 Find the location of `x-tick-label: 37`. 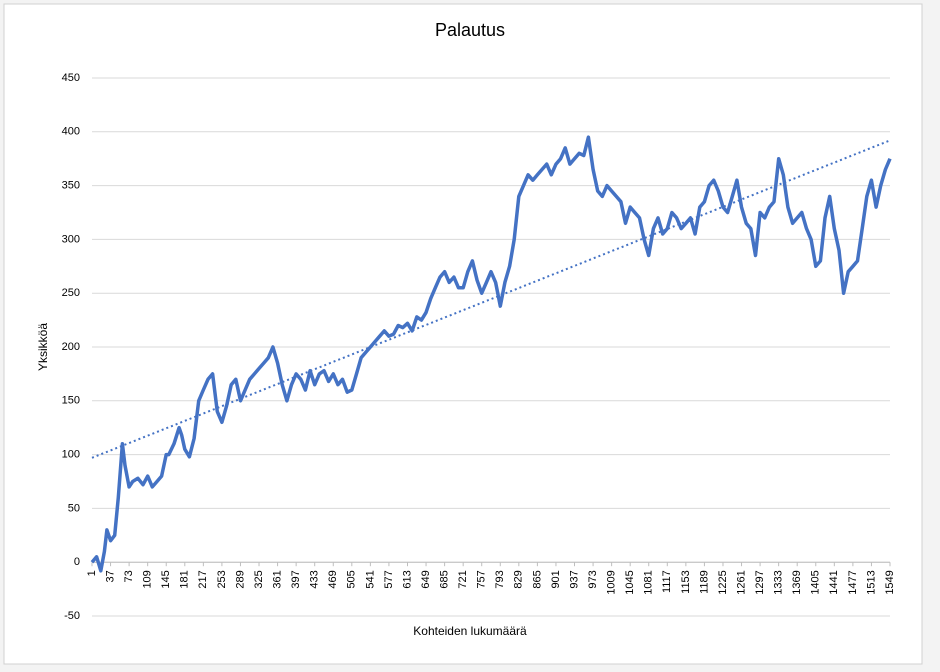

x-tick-label: 37 is located at coordinates (110, 576).